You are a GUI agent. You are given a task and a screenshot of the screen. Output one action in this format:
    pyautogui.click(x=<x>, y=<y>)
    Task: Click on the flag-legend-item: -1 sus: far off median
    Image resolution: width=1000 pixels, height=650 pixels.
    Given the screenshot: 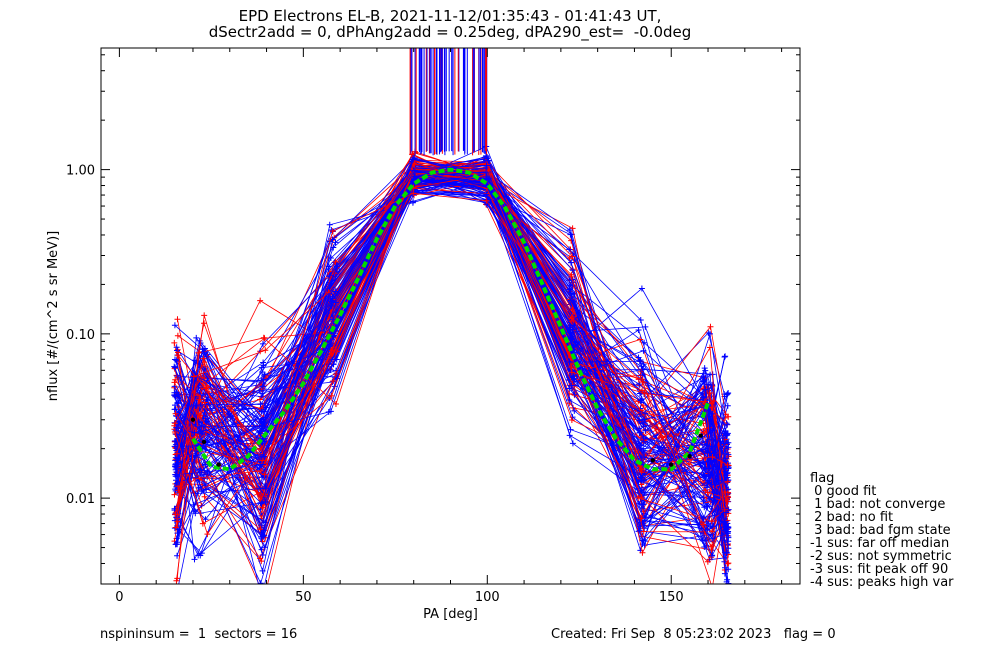 What is the action you would take?
    pyautogui.click(x=880, y=543)
    